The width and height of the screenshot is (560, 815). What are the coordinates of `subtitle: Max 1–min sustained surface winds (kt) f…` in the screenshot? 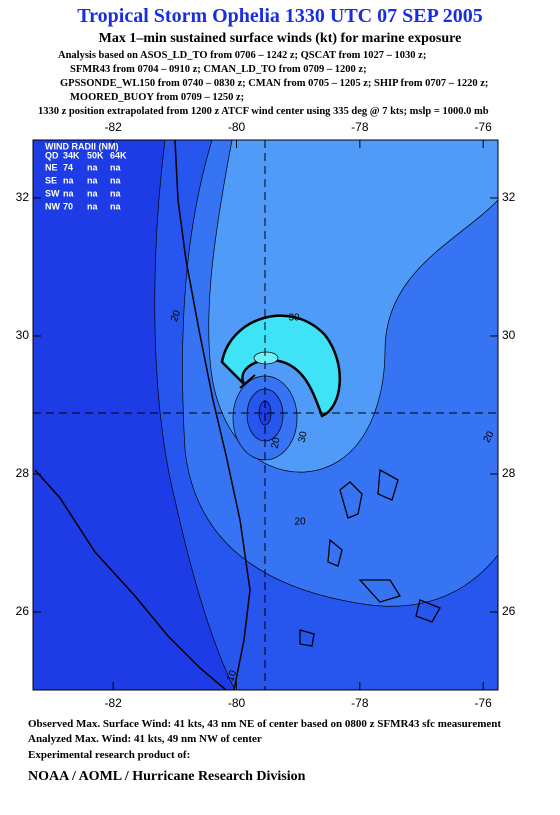 It's located at (280, 38).